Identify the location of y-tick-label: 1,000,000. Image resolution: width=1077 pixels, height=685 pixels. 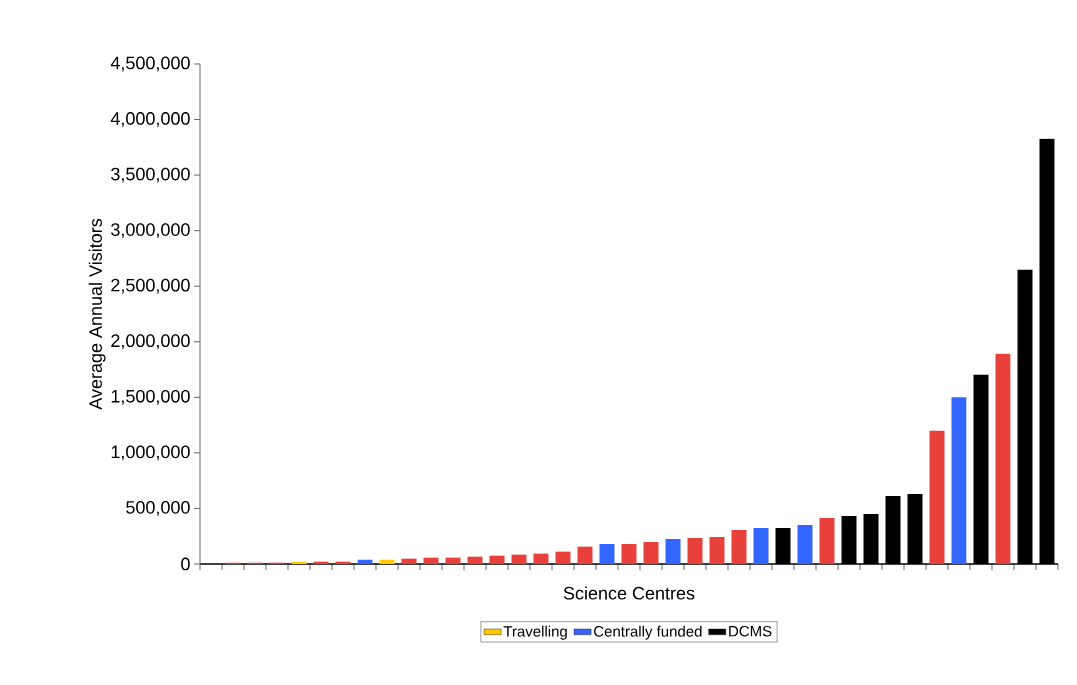
(150, 453).